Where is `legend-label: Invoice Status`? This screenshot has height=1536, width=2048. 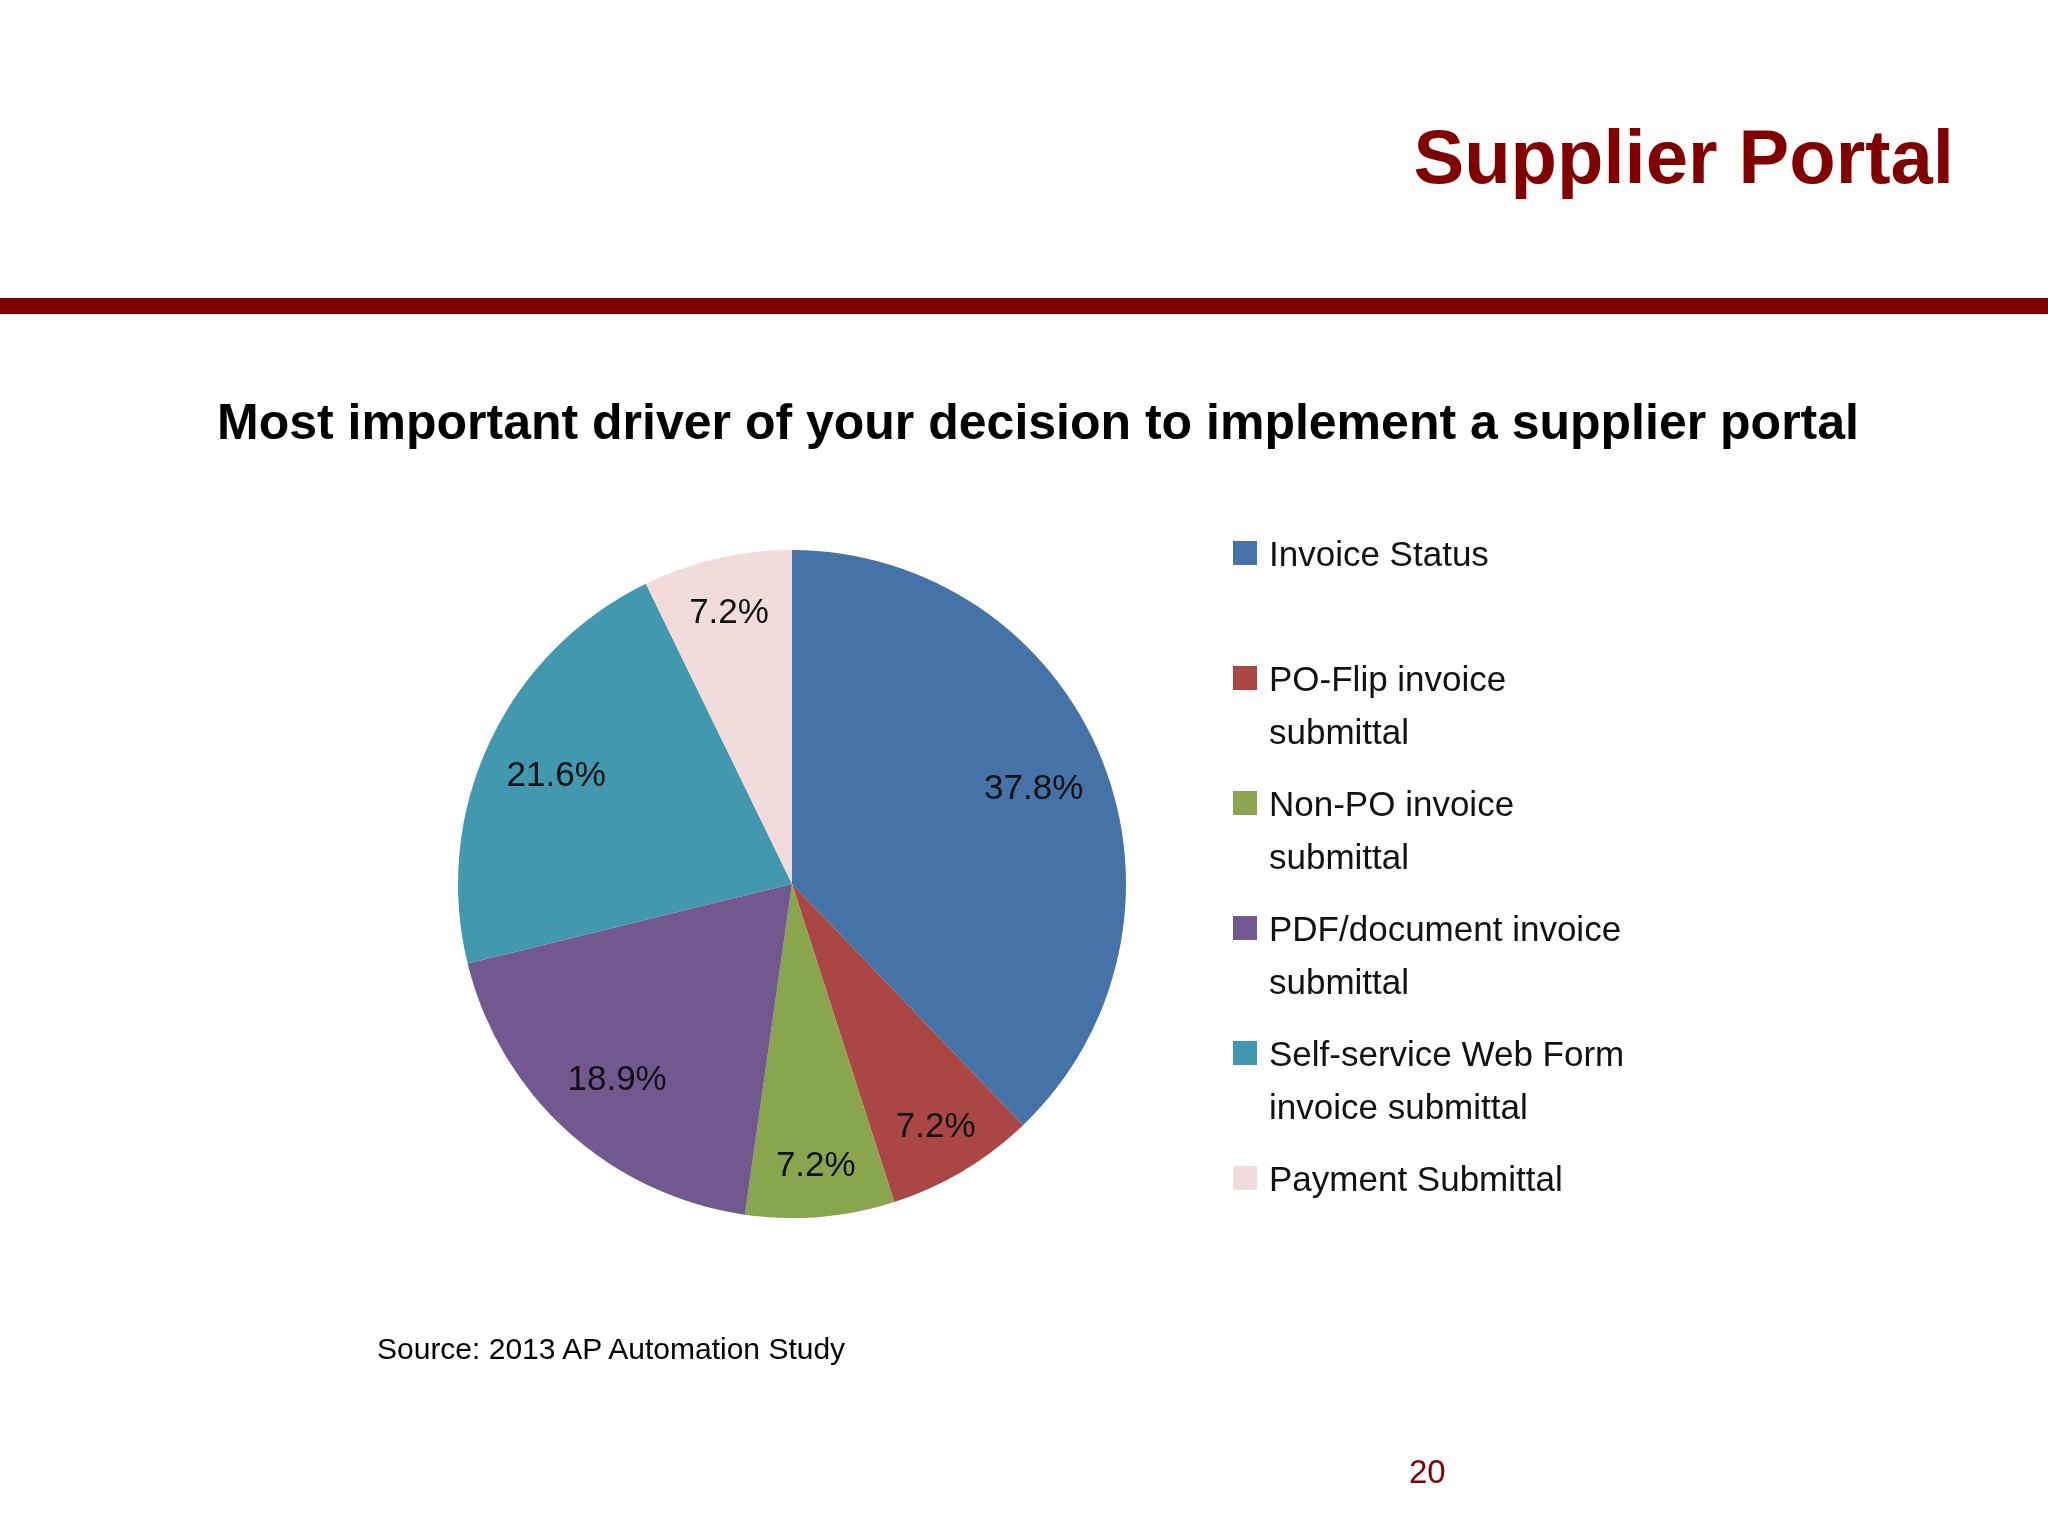
legend-label: Invoice Status is located at coordinates (1379, 554).